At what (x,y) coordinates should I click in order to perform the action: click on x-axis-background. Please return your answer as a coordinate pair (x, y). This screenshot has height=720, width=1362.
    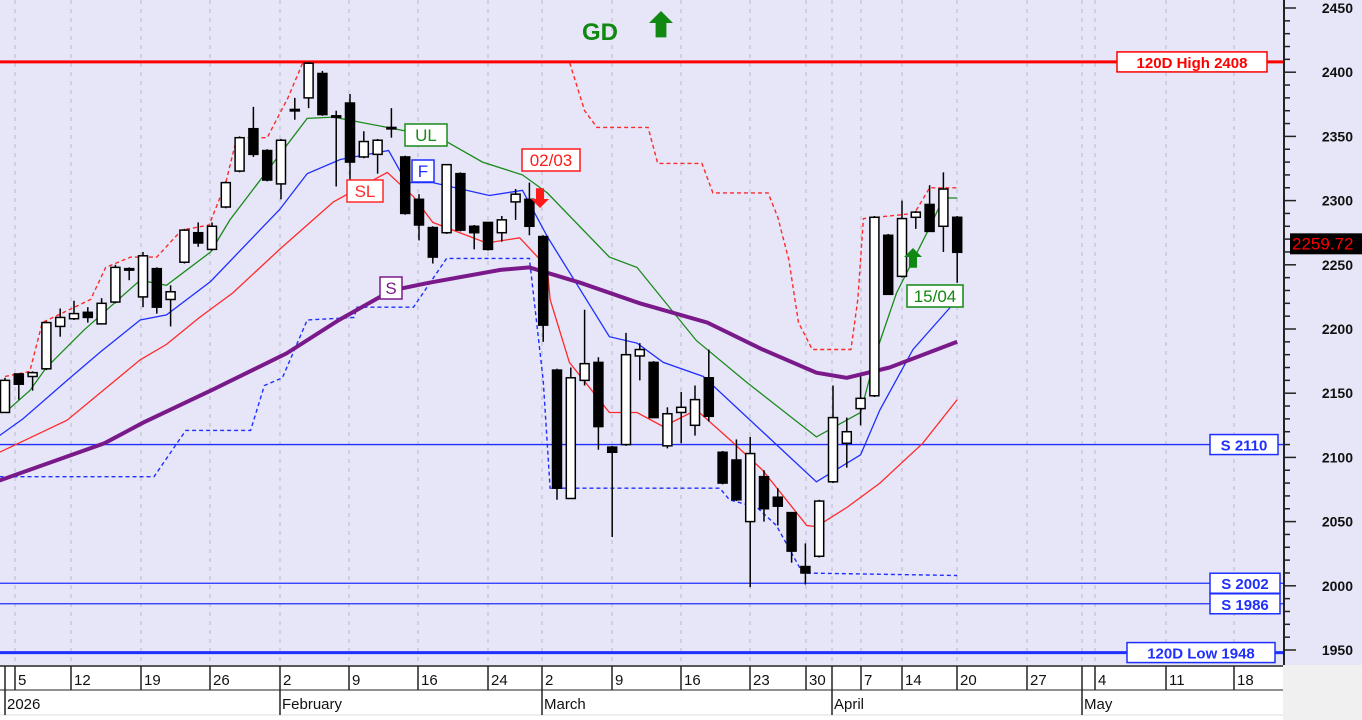
    Looking at the image, I should click on (641, 692).